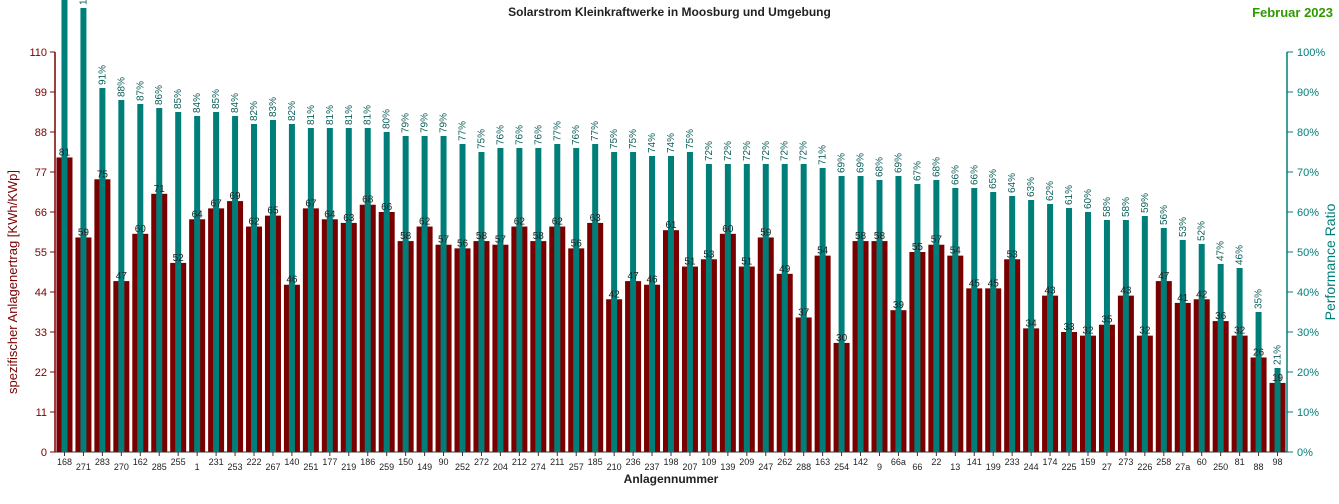  I want to click on ertrag-label: 52, so click(179, 258).